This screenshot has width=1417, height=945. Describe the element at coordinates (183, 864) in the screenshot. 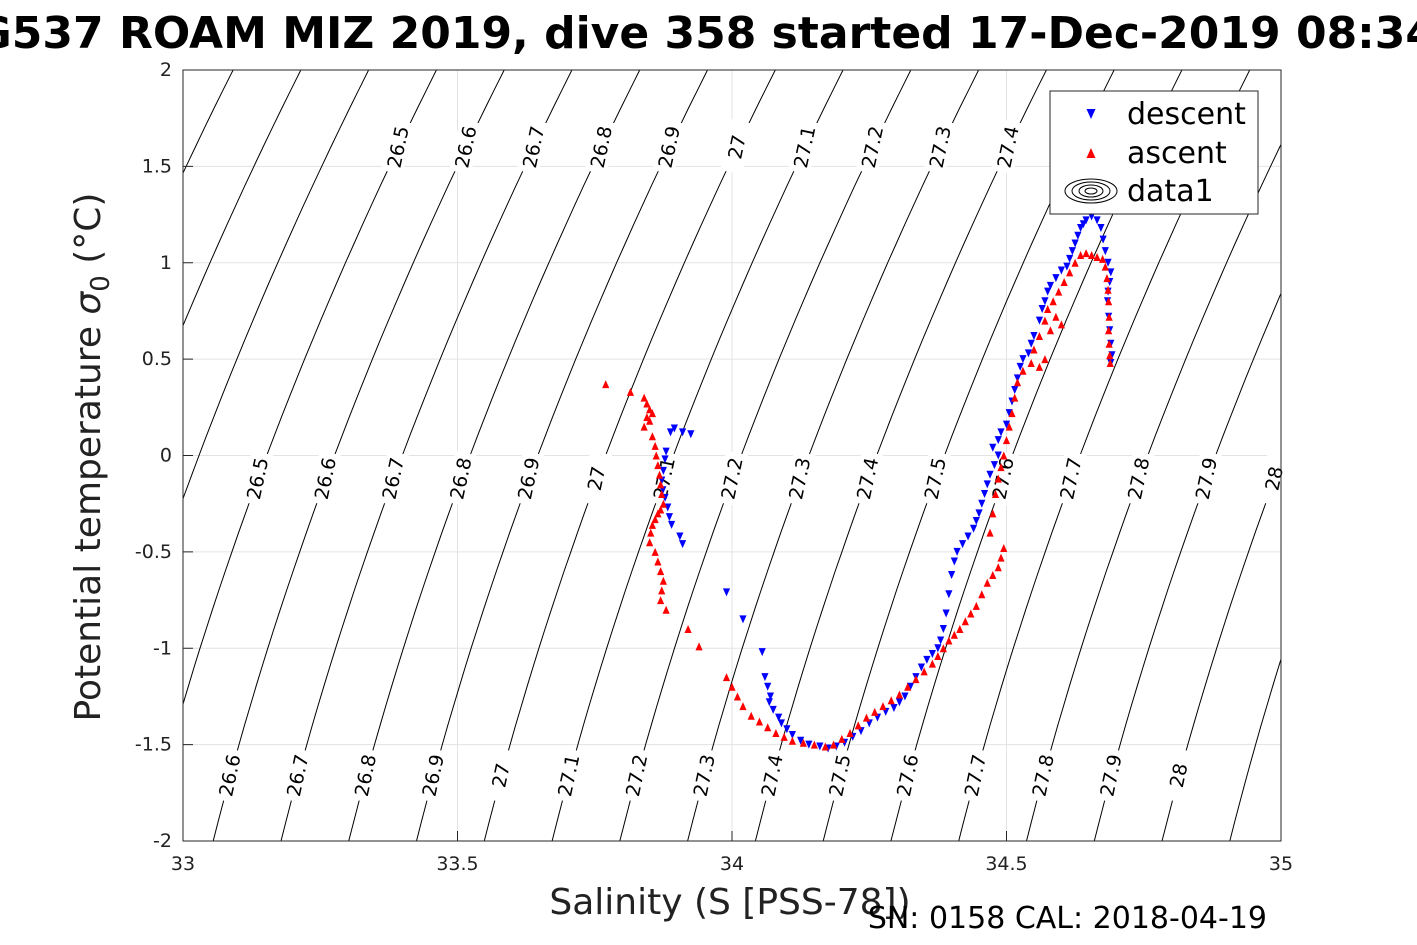

I see `x-tick-label: 33` at that location.